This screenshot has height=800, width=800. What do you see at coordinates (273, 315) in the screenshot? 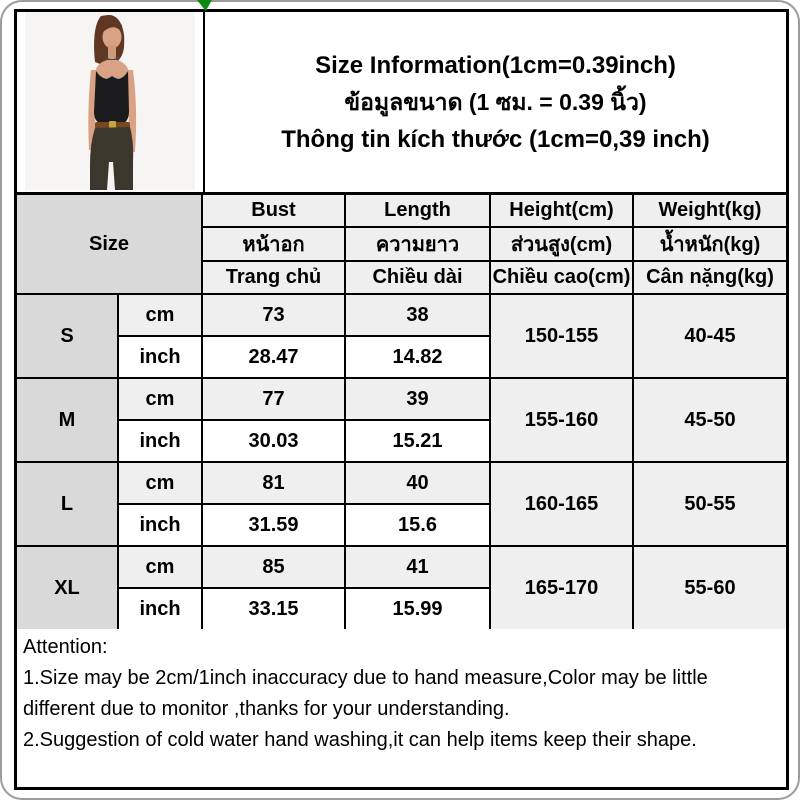
I see `s-bust-cm: 73` at bounding box center [273, 315].